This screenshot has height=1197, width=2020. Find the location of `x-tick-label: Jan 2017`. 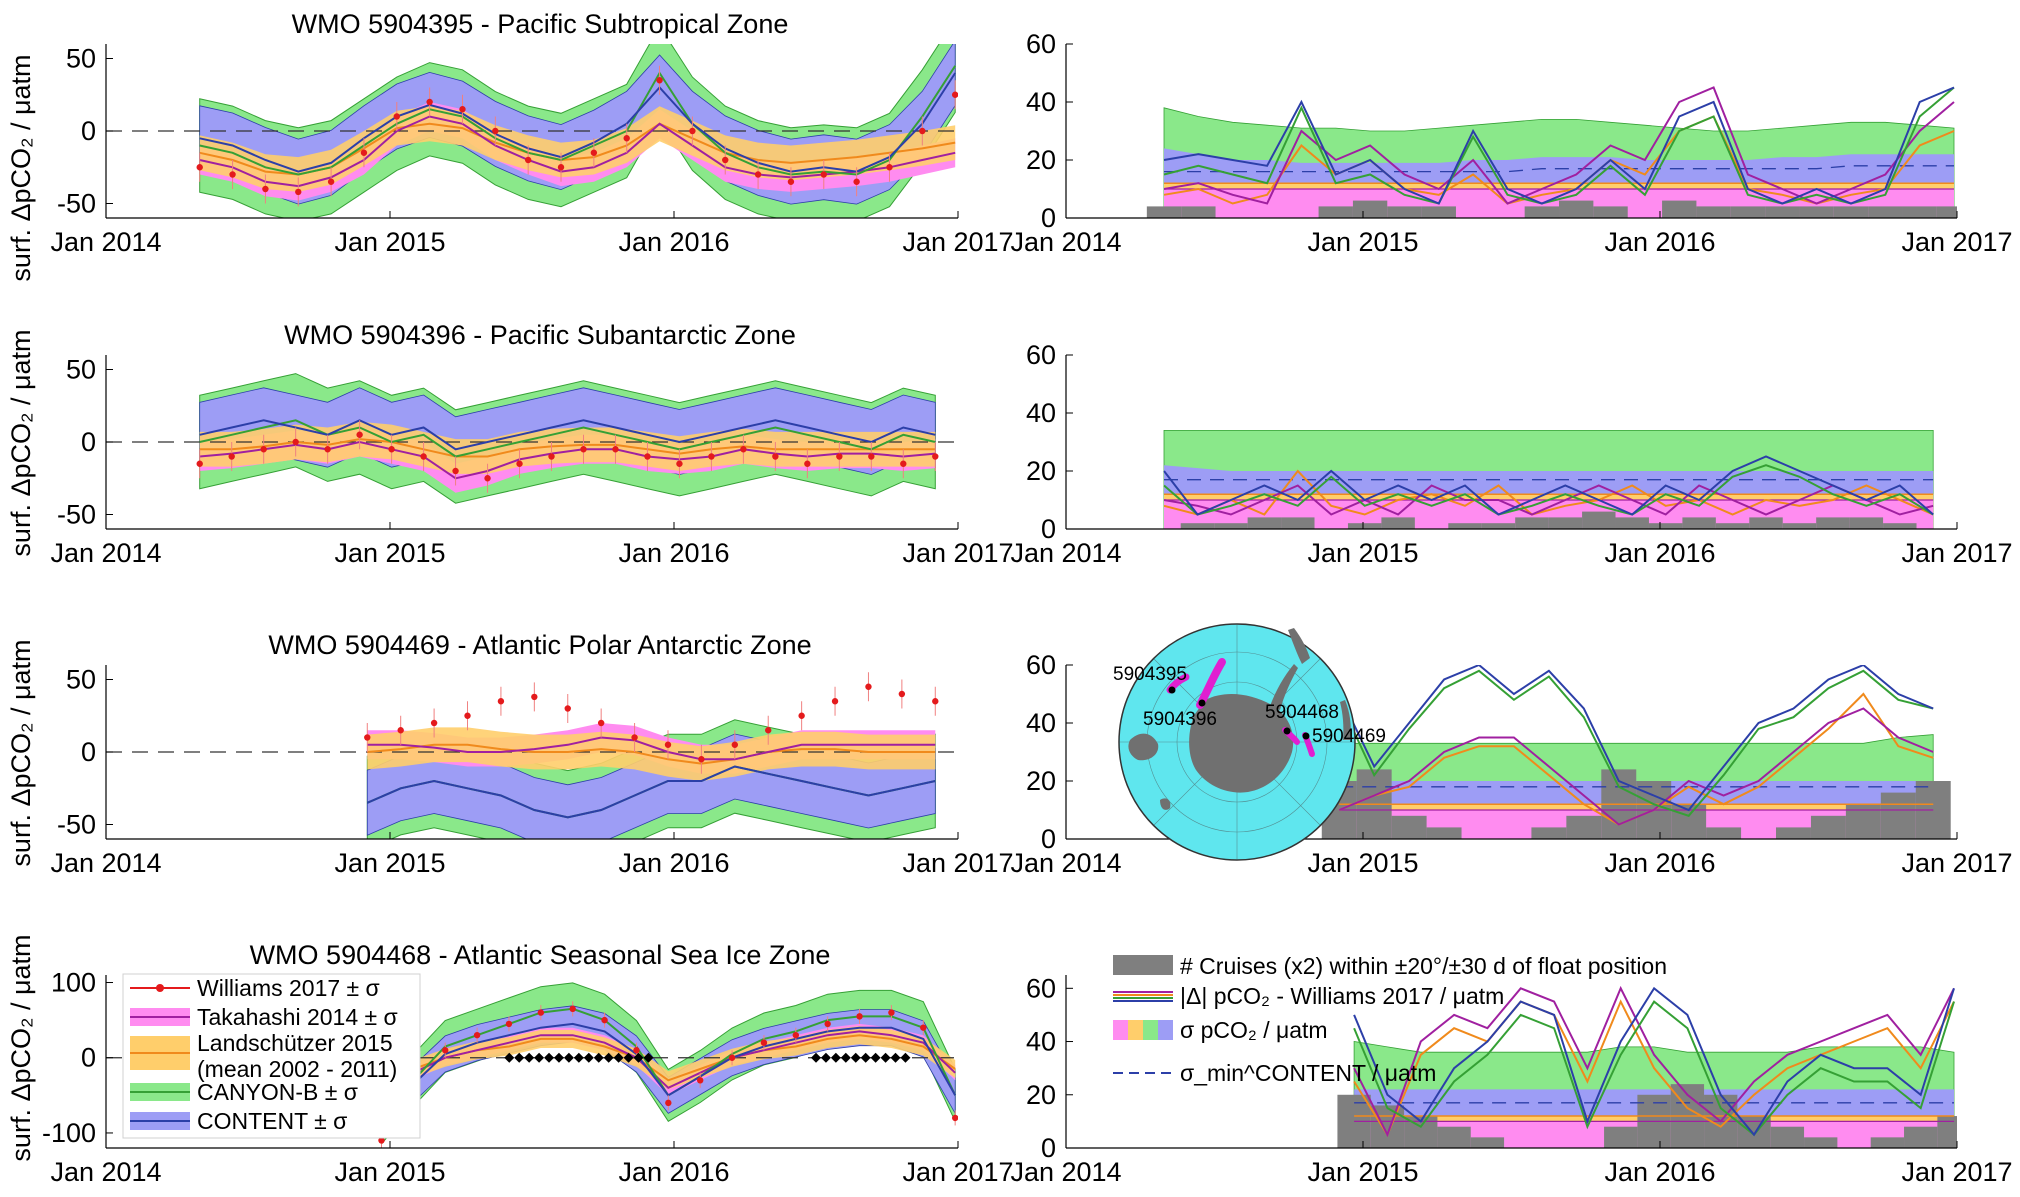

x-tick-label: Jan 2017 is located at coordinates (1956, 1172).